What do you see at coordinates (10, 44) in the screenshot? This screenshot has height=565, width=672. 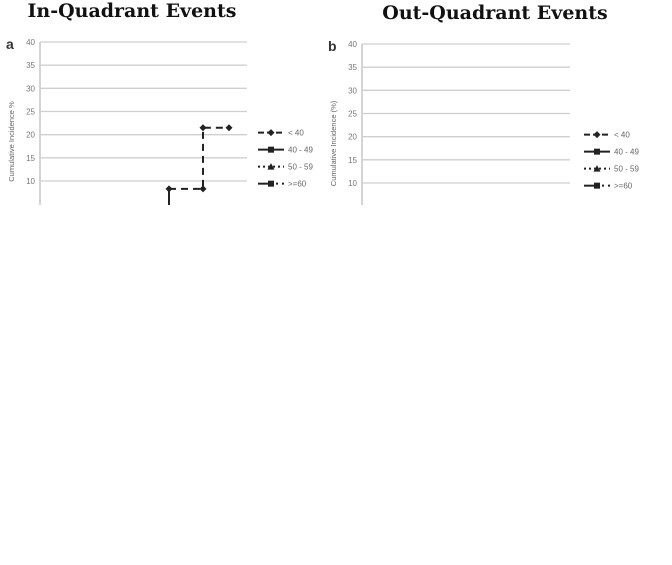 I see `panel-label: a` at bounding box center [10, 44].